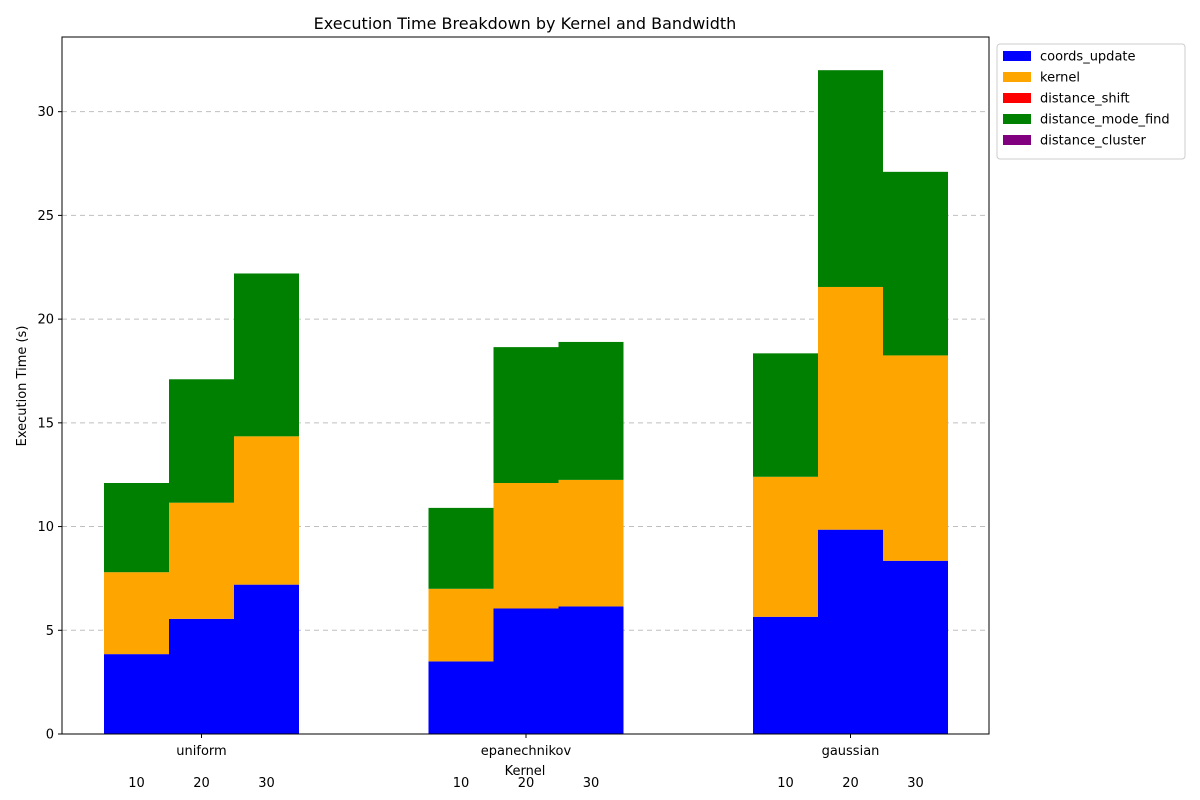 The height and width of the screenshot is (800, 1200). Describe the element at coordinates (1060, 78) in the screenshot. I see `legend-label: kernel` at that location.